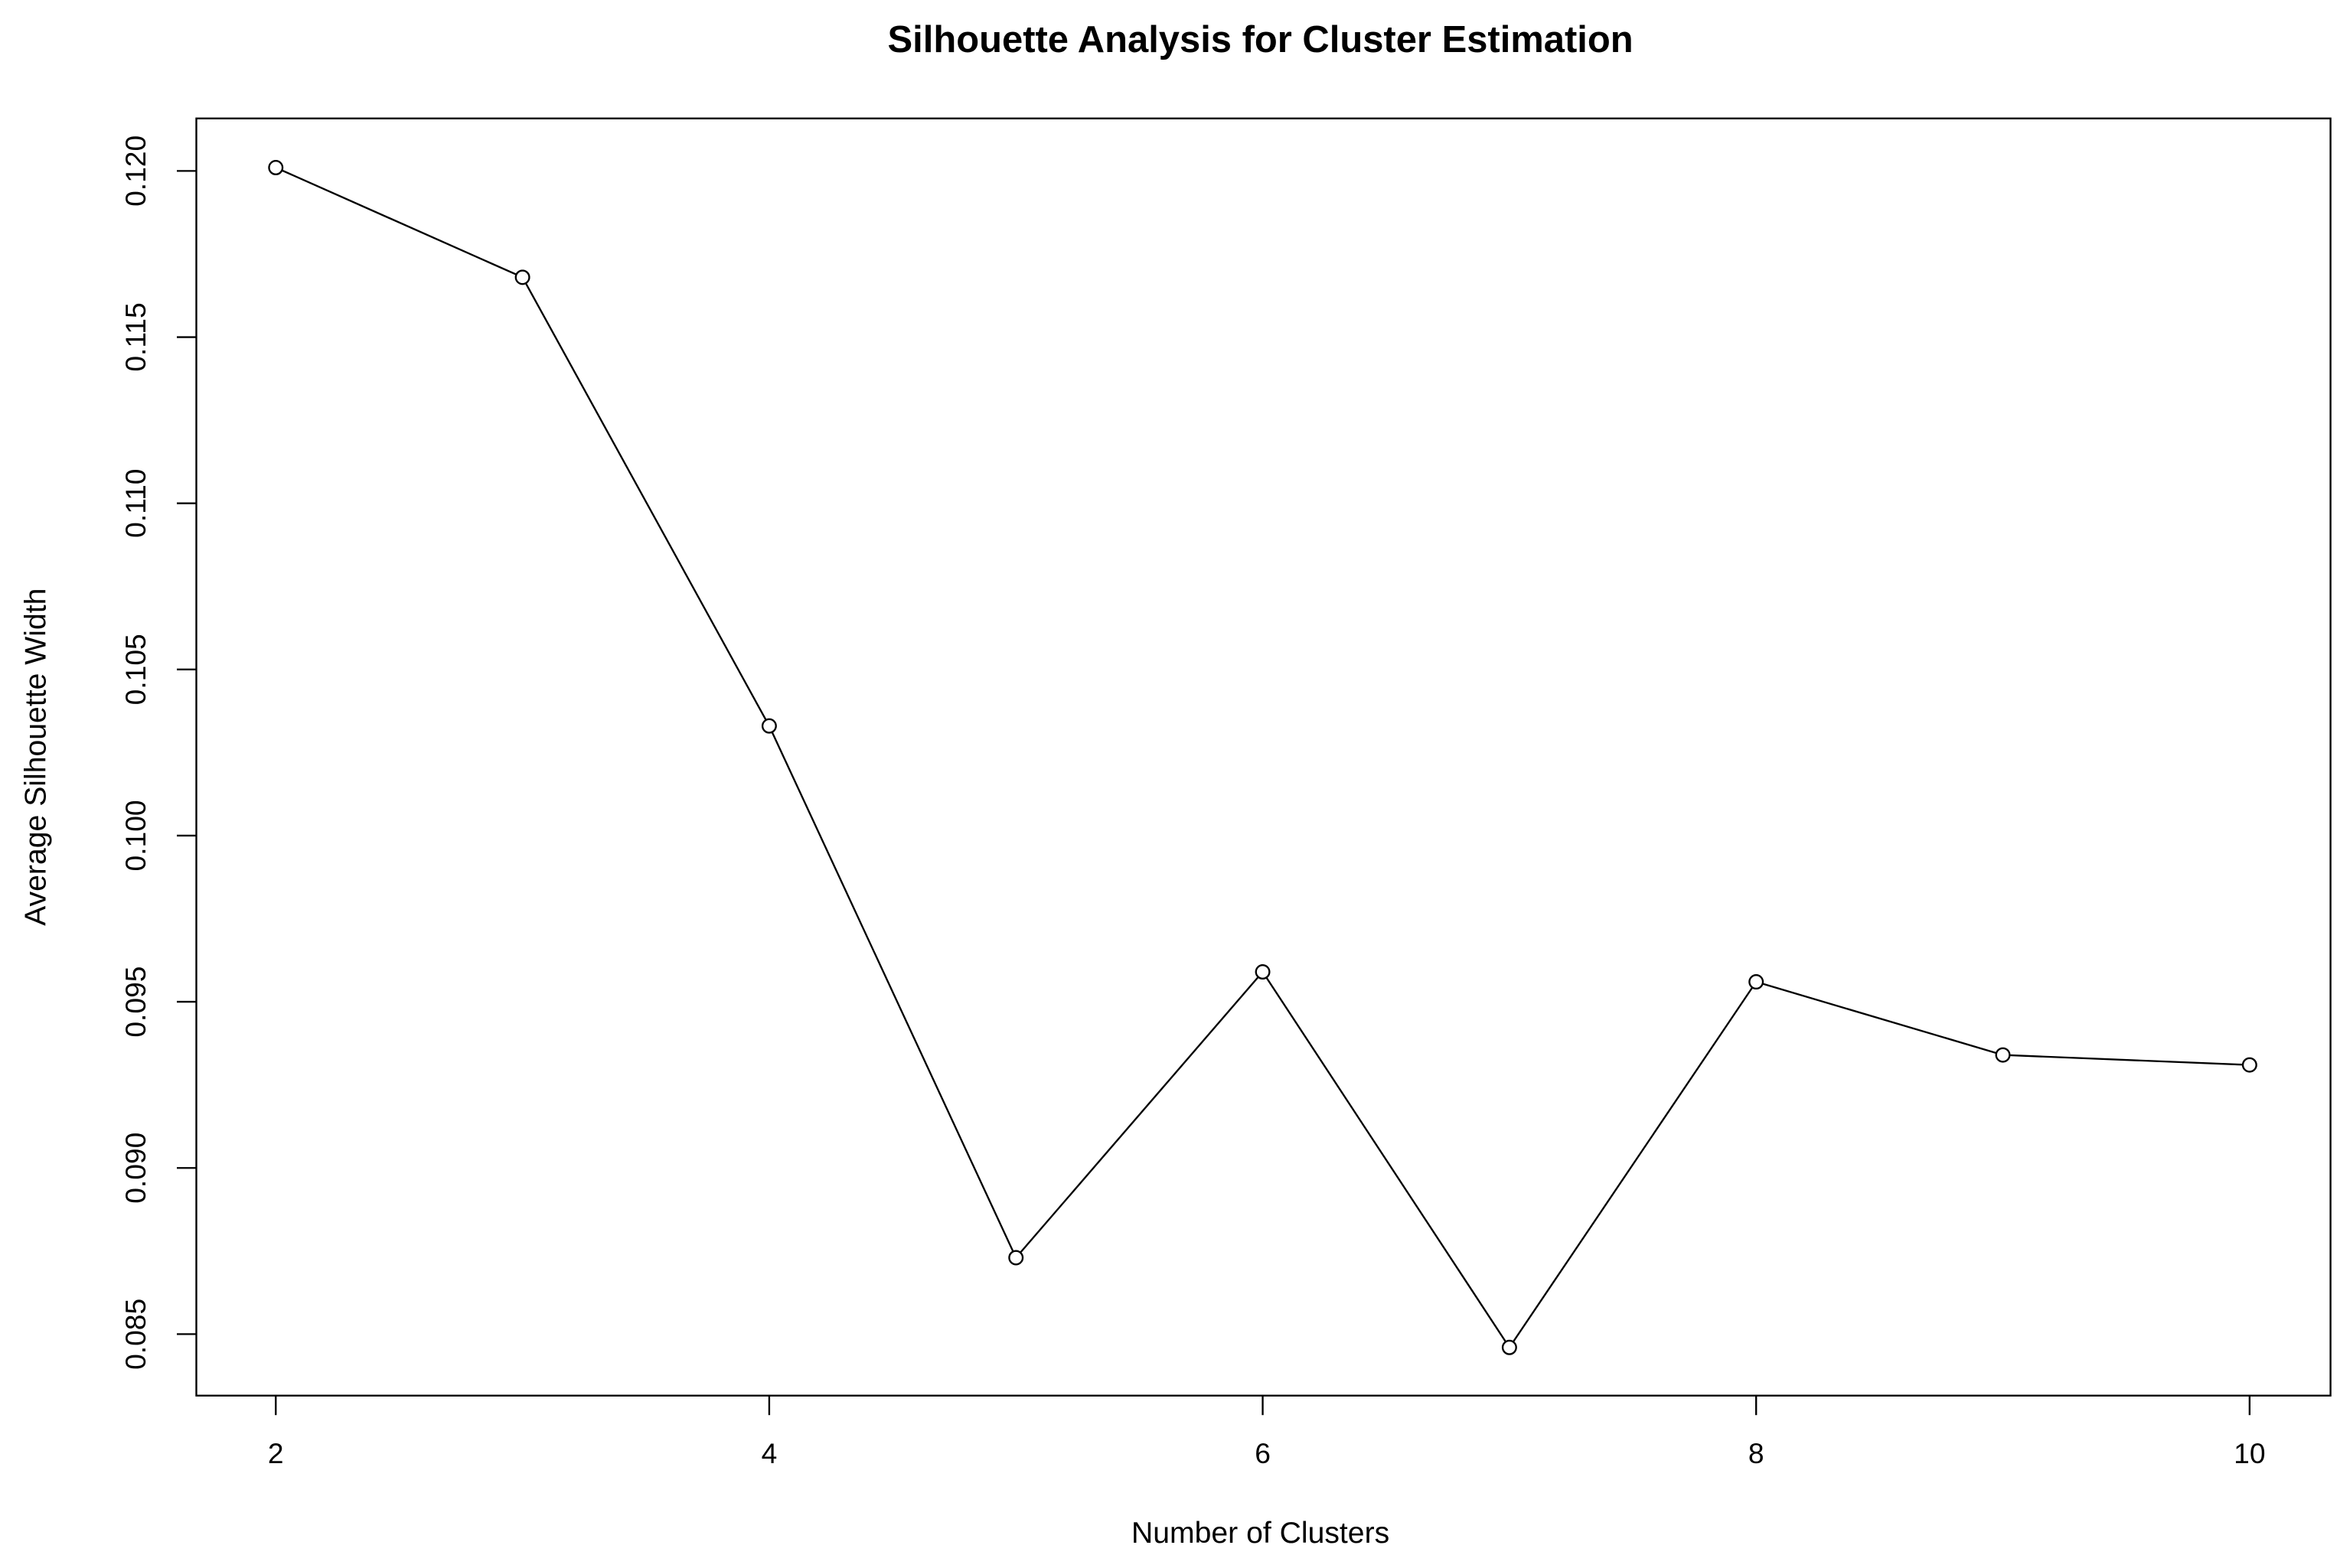 Image resolution: width=2350 pixels, height=1568 pixels. Describe the element at coordinates (276, 1453) in the screenshot. I see `x-tick-label: 2` at that location.